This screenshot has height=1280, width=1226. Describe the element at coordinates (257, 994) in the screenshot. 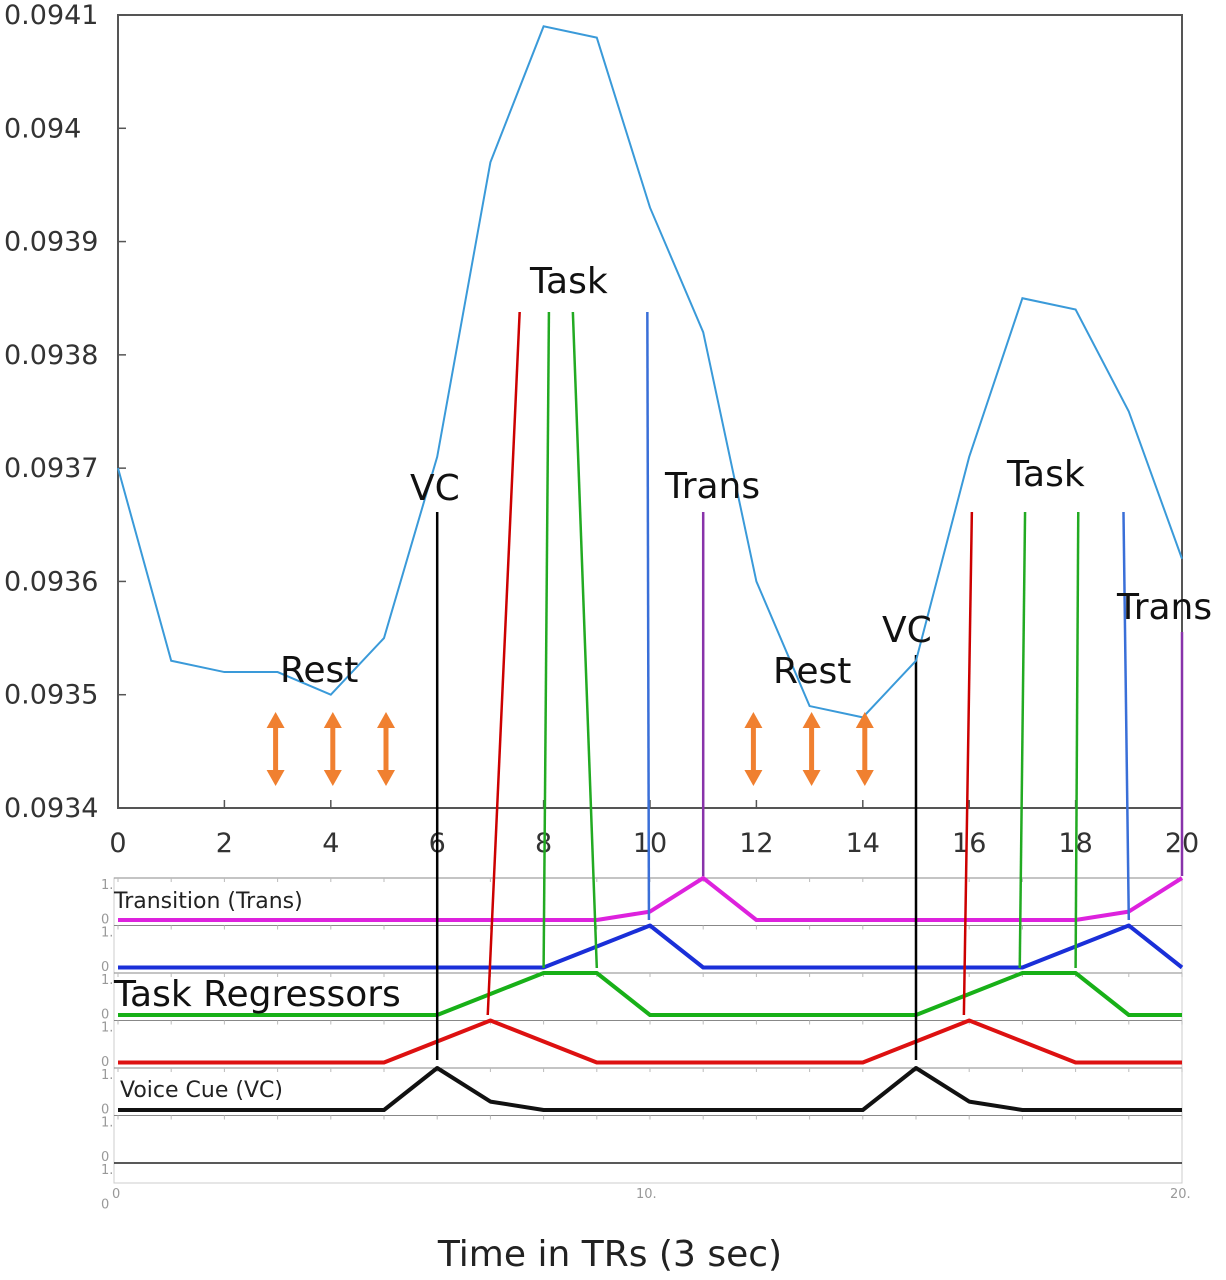

I see `strip-label-task-regressors: Task Regressors` at that location.